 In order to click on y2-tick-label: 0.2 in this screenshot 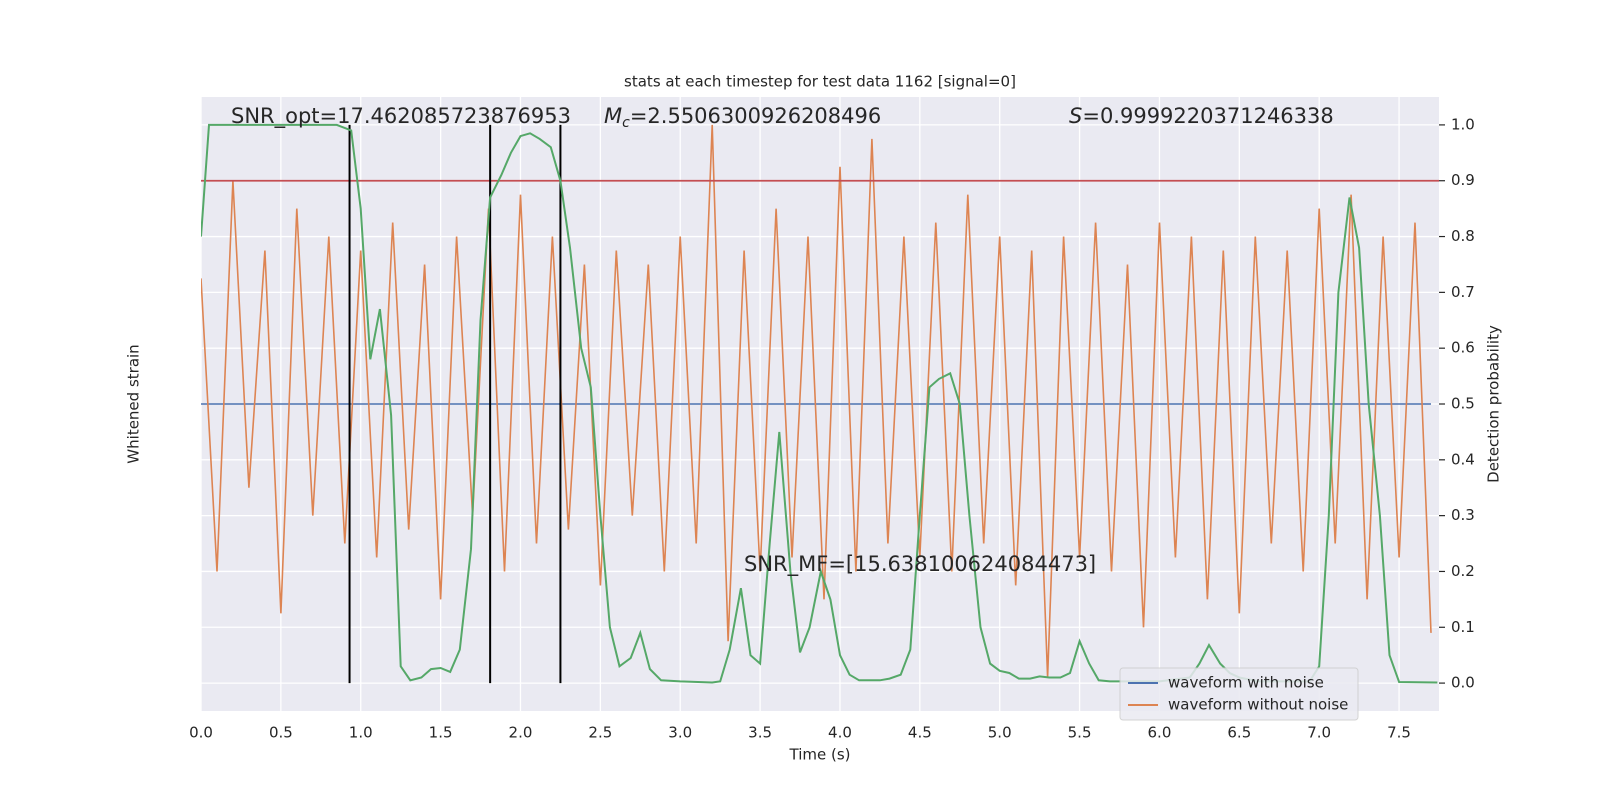, I will do `click(1463, 571)`.